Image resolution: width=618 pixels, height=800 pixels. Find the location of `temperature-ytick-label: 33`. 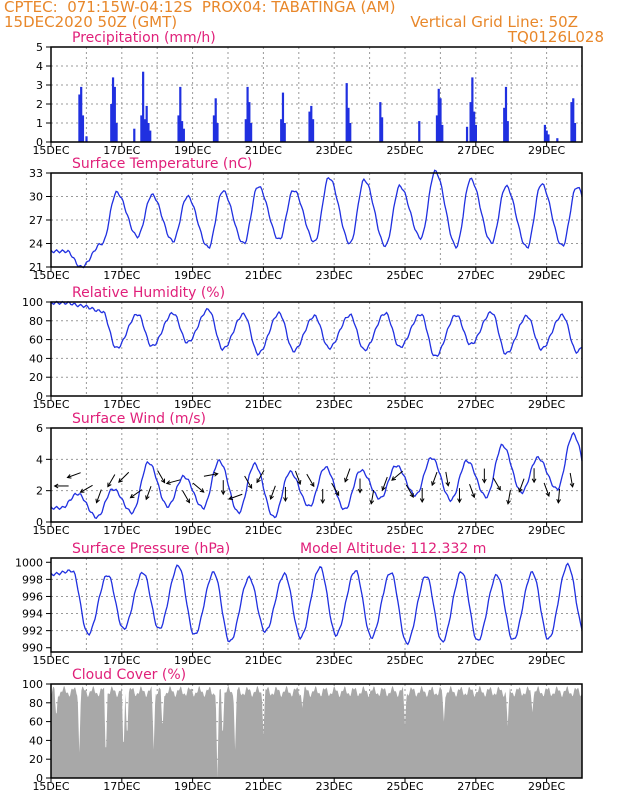

temperature-ytick-label: 33 is located at coordinates (36, 173).